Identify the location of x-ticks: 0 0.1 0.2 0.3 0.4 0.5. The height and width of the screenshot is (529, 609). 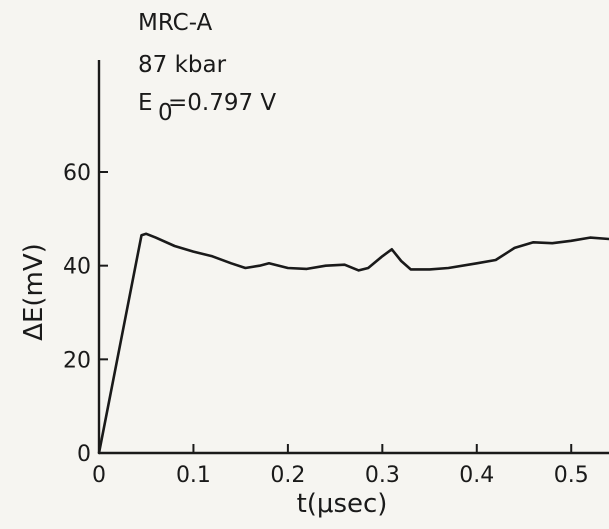
(340, 466).